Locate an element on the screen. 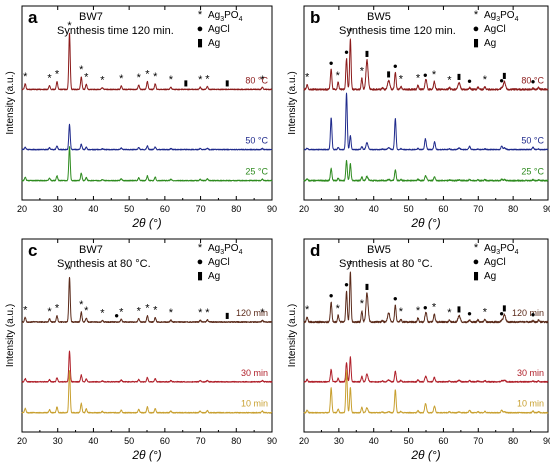  panel-letter: d is located at coordinates (315, 250).